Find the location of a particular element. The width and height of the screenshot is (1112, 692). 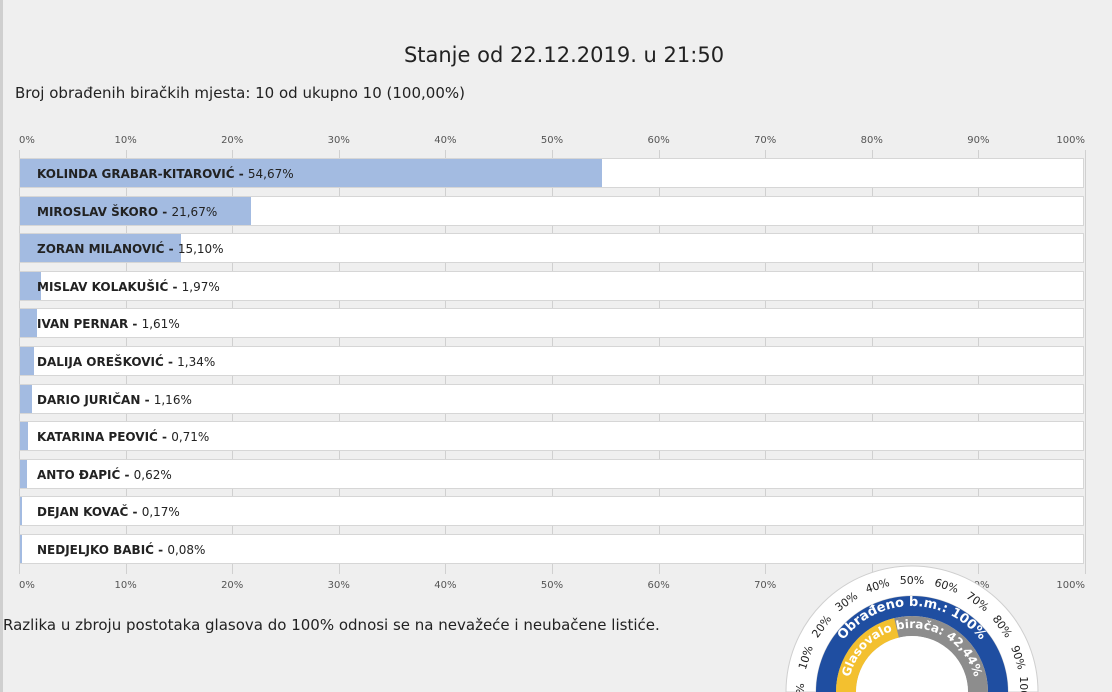

candidate-percentage: 1,97% is located at coordinates (200, 287).